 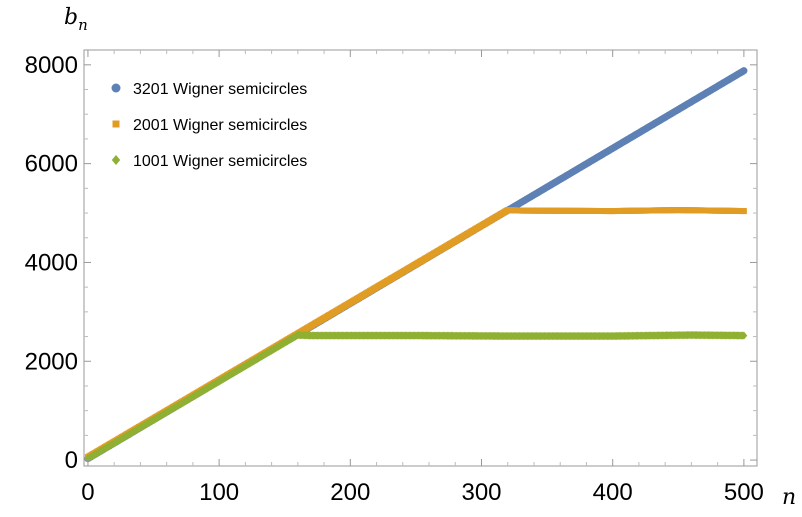 I want to click on legend-label: 3201 Wigner semicircles, so click(x=220, y=89).